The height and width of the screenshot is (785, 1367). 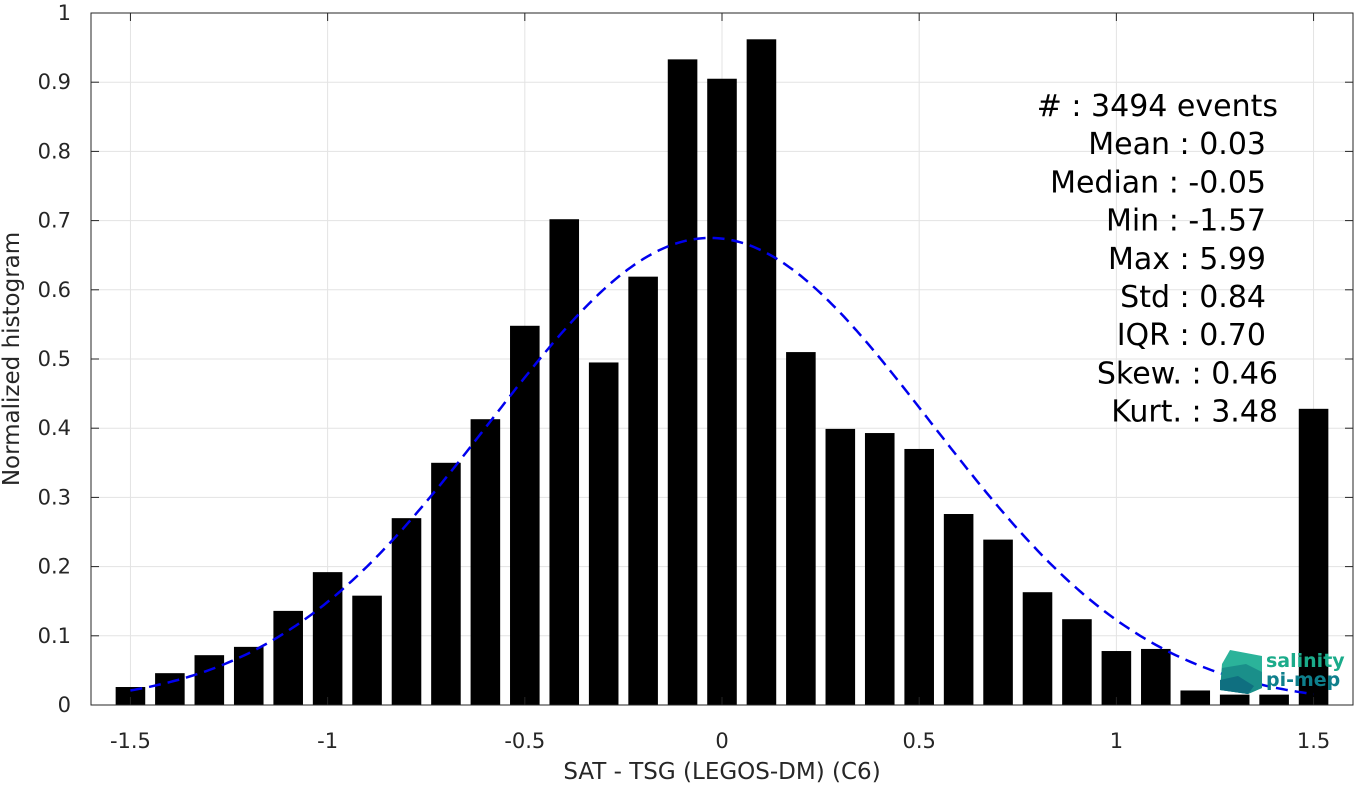 I want to click on x-tick-label-4: 0.5, so click(x=918, y=741).